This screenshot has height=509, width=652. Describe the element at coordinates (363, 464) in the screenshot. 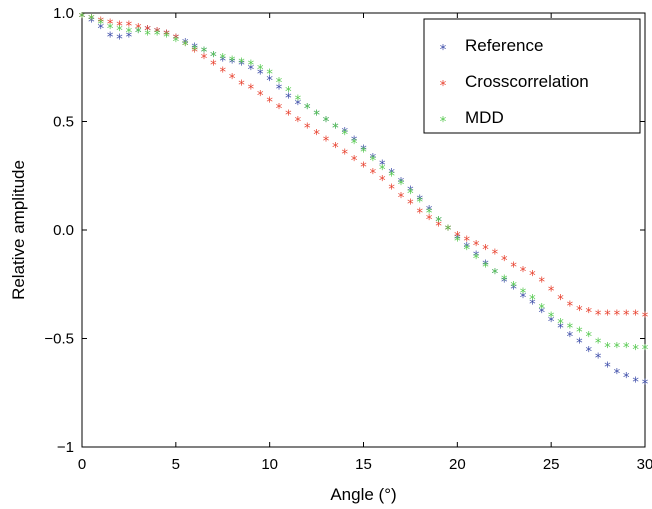

I see `x-tick-label: 15` at that location.